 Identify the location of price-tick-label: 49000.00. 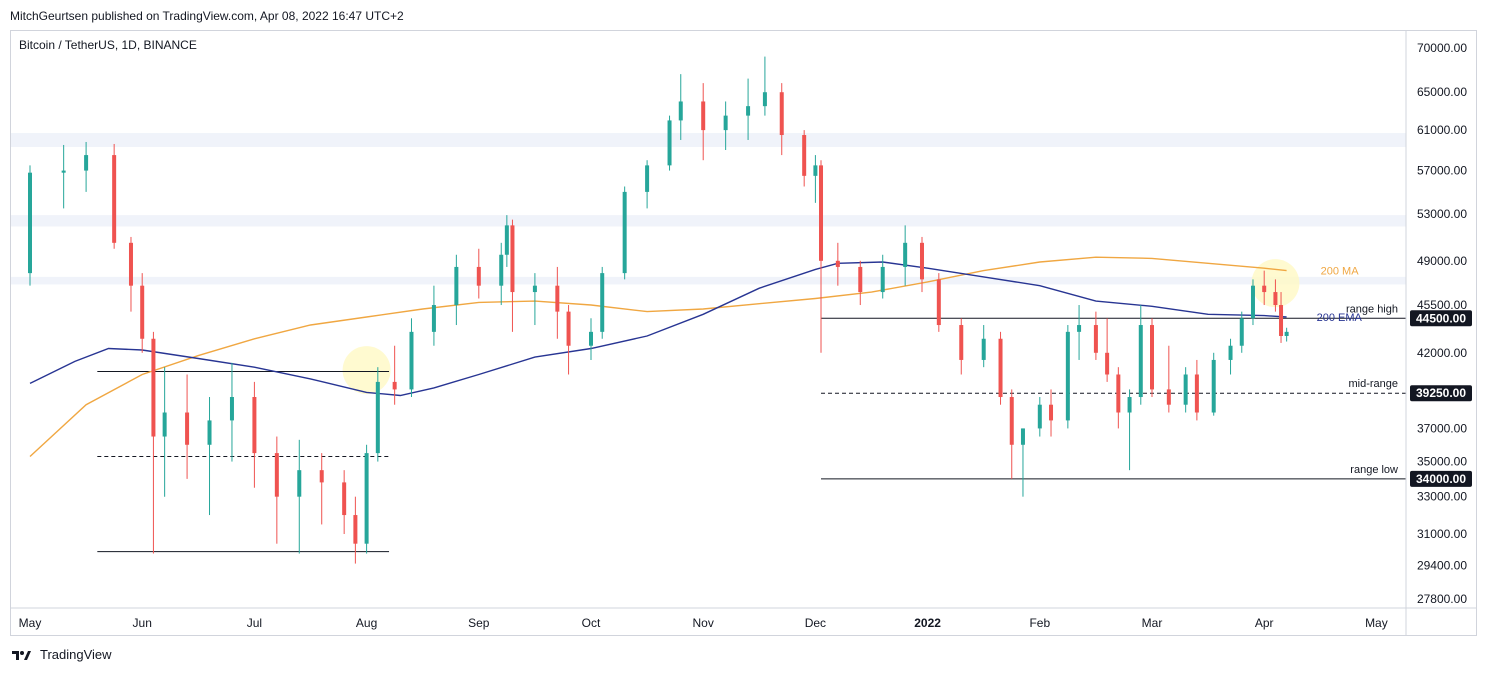
(1442, 261).